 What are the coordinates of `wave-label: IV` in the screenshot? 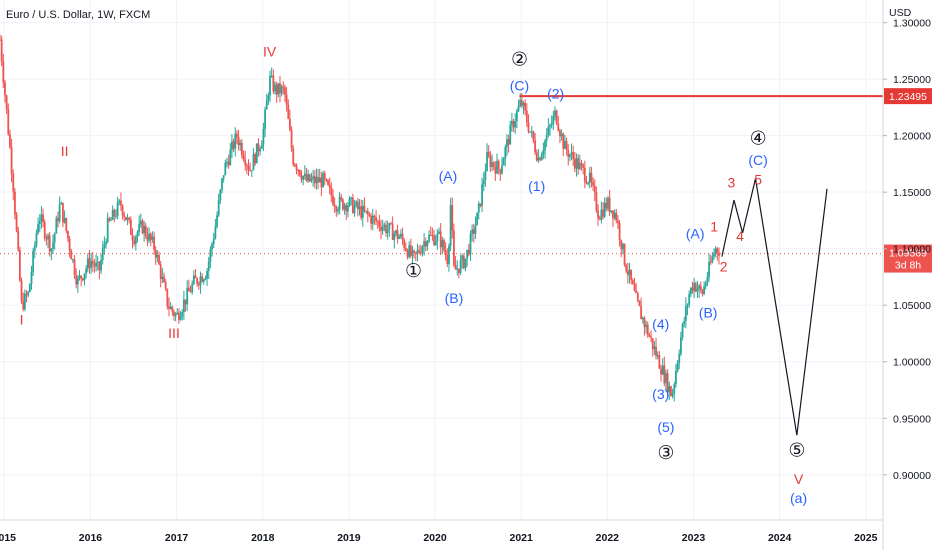 It's located at (270, 52).